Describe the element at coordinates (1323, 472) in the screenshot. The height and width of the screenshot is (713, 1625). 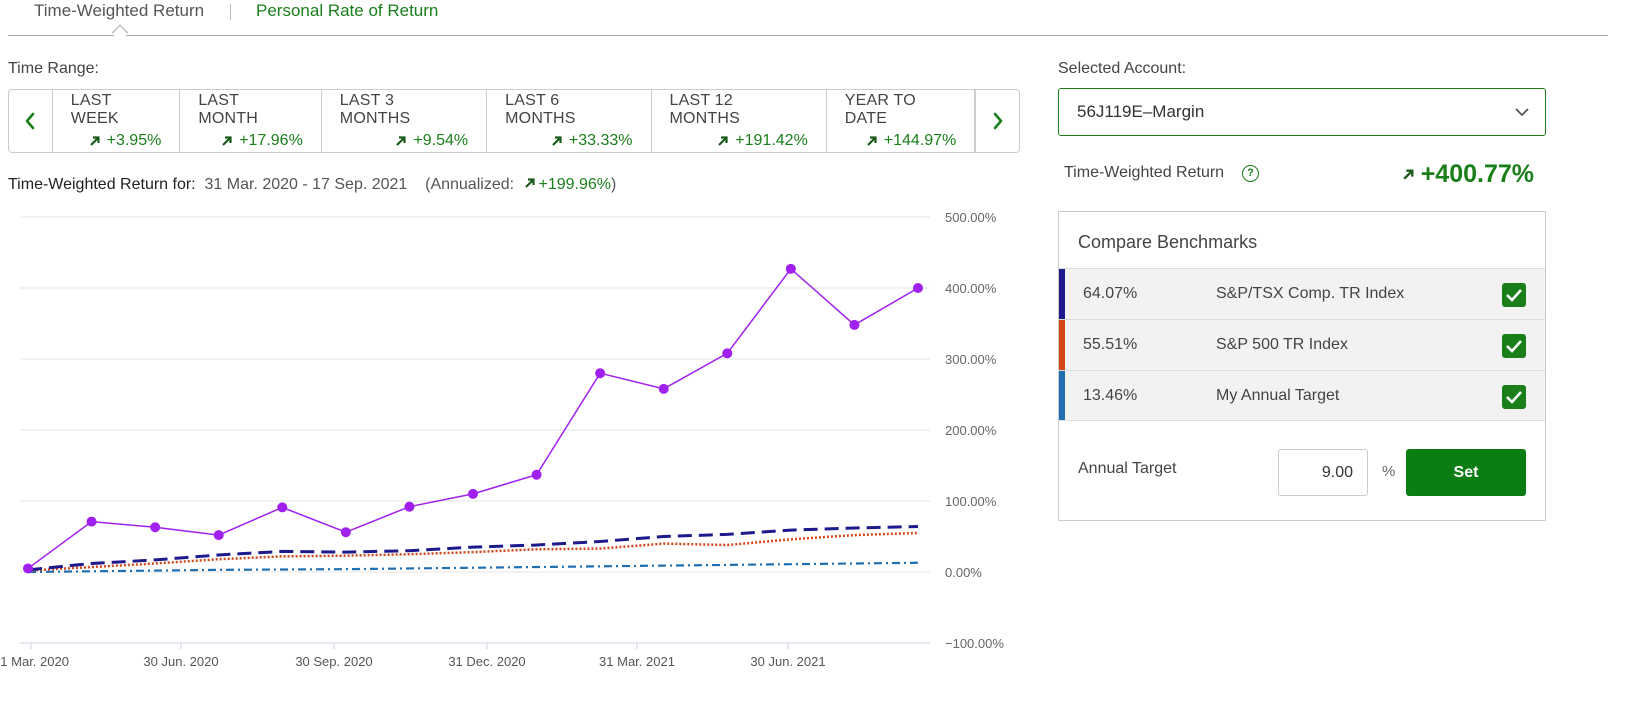
I see `annual-target-input` at that location.